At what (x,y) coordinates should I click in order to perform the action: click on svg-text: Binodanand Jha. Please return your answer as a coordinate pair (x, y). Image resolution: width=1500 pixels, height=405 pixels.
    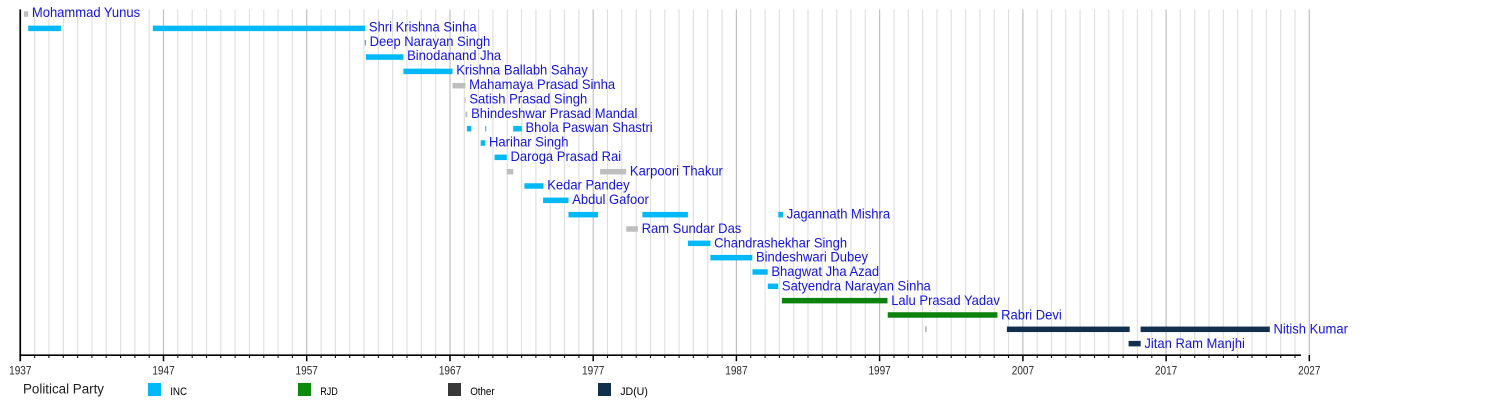
    Looking at the image, I should click on (454, 55).